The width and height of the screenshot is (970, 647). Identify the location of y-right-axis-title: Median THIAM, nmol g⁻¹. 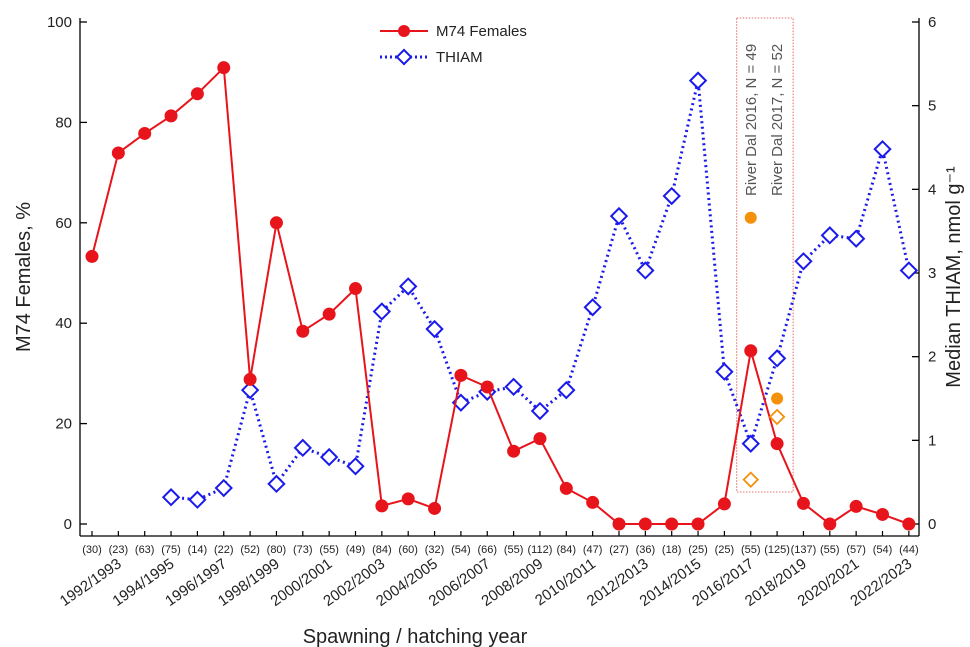
(954, 277).